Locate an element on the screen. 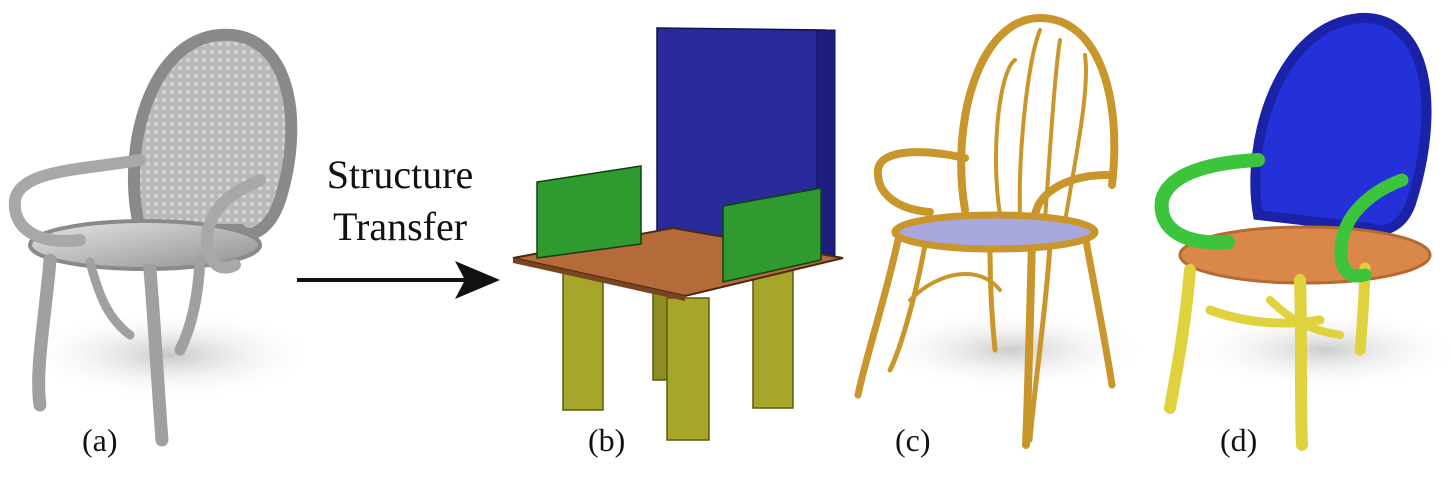 The height and width of the screenshot is (481, 1451). arm-left is located at coordinates (921, 182).